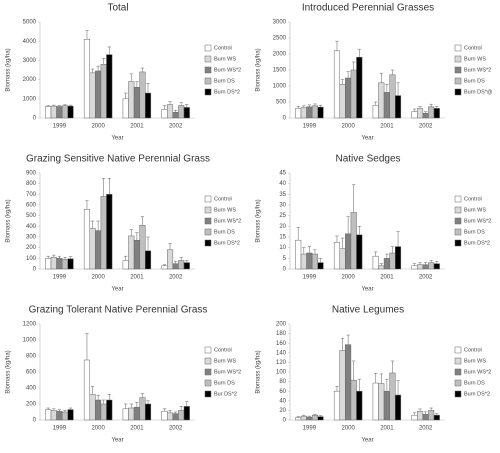 The image size is (500, 453). Describe the element at coordinates (282, 411) in the screenshot. I see `y-tick-label: 20` at that location.